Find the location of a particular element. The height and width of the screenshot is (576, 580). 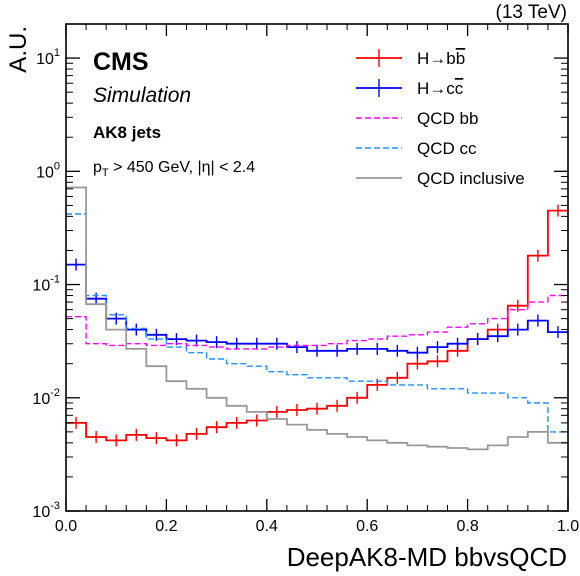

cut-label-pt: p is located at coordinates (97, 167).